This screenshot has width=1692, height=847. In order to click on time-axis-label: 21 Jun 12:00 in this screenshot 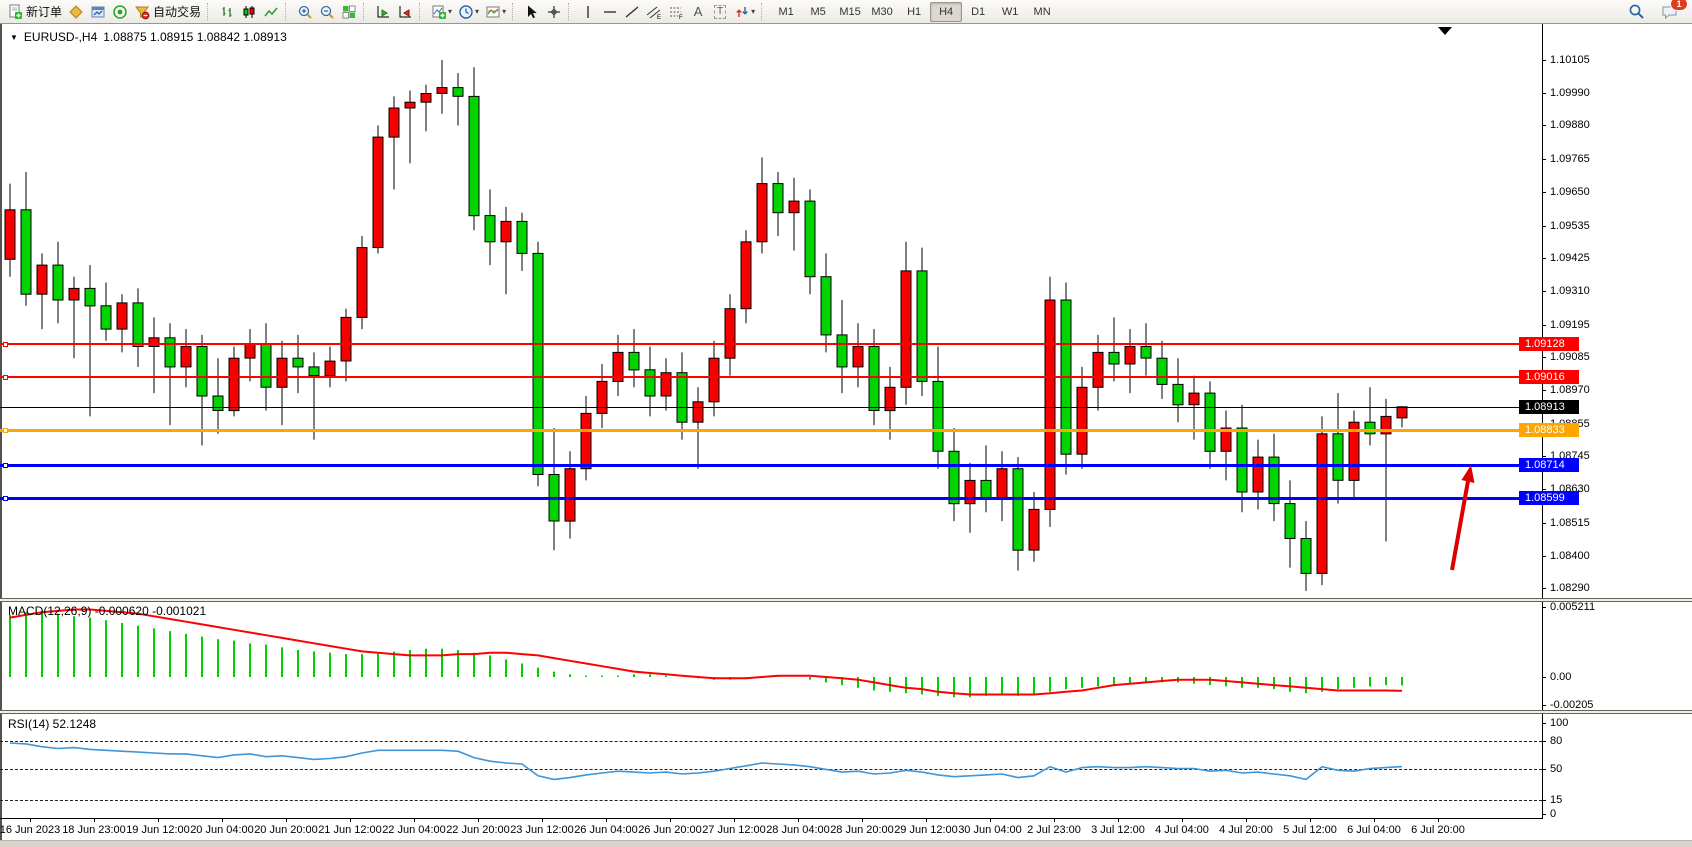, I will do `click(350, 830)`.